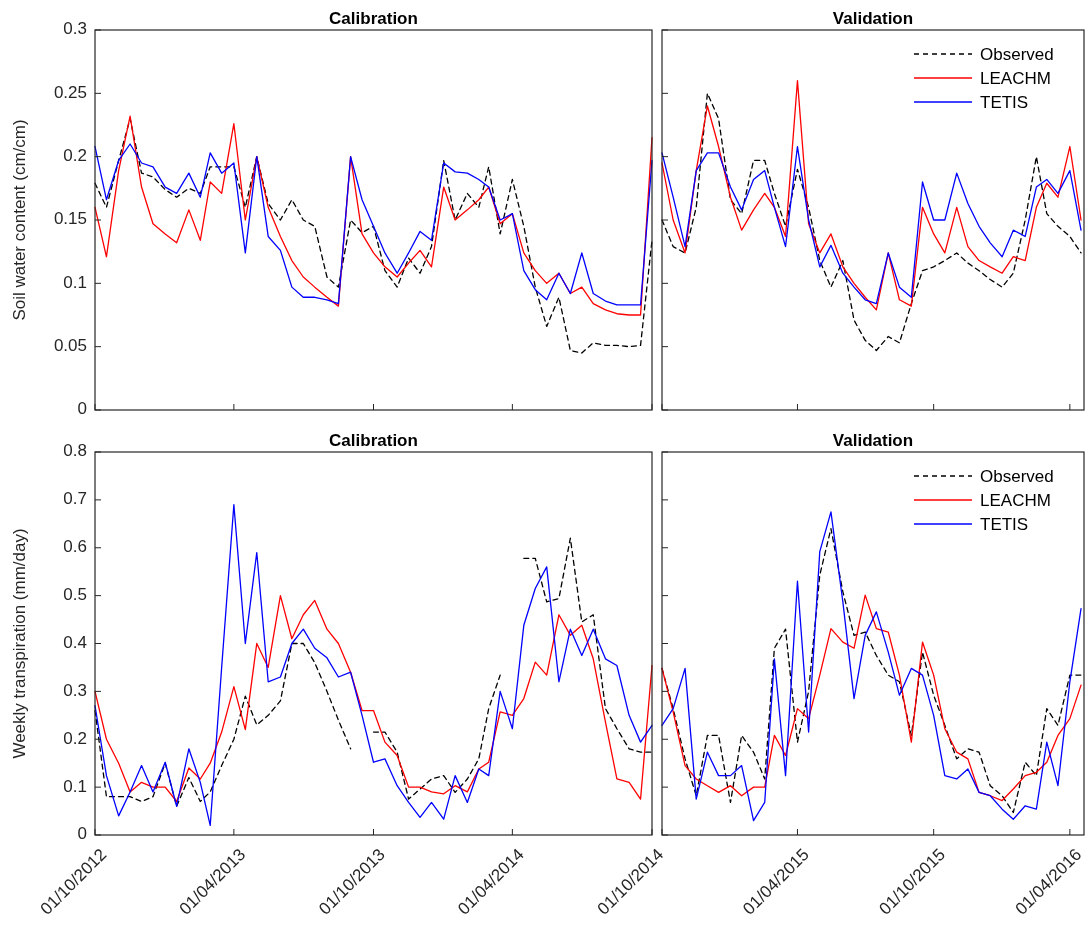 The width and height of the screenshot is (1086, 932). I want to click on y-tick-label: 0.15, so click(70, 219).